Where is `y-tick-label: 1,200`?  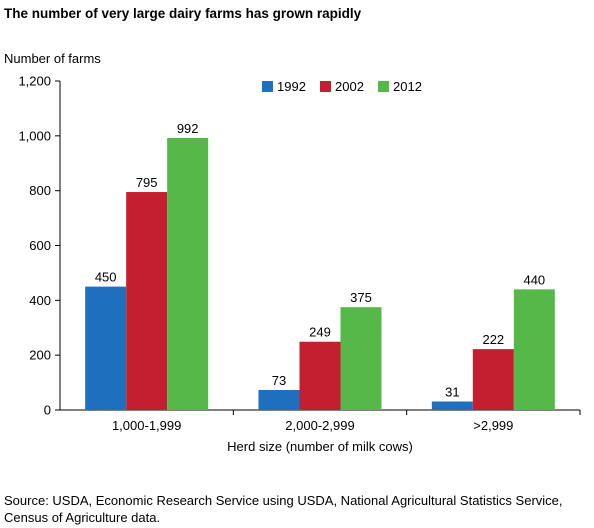 y-tick-label: 1,200 is located at coordinates (34, 81).